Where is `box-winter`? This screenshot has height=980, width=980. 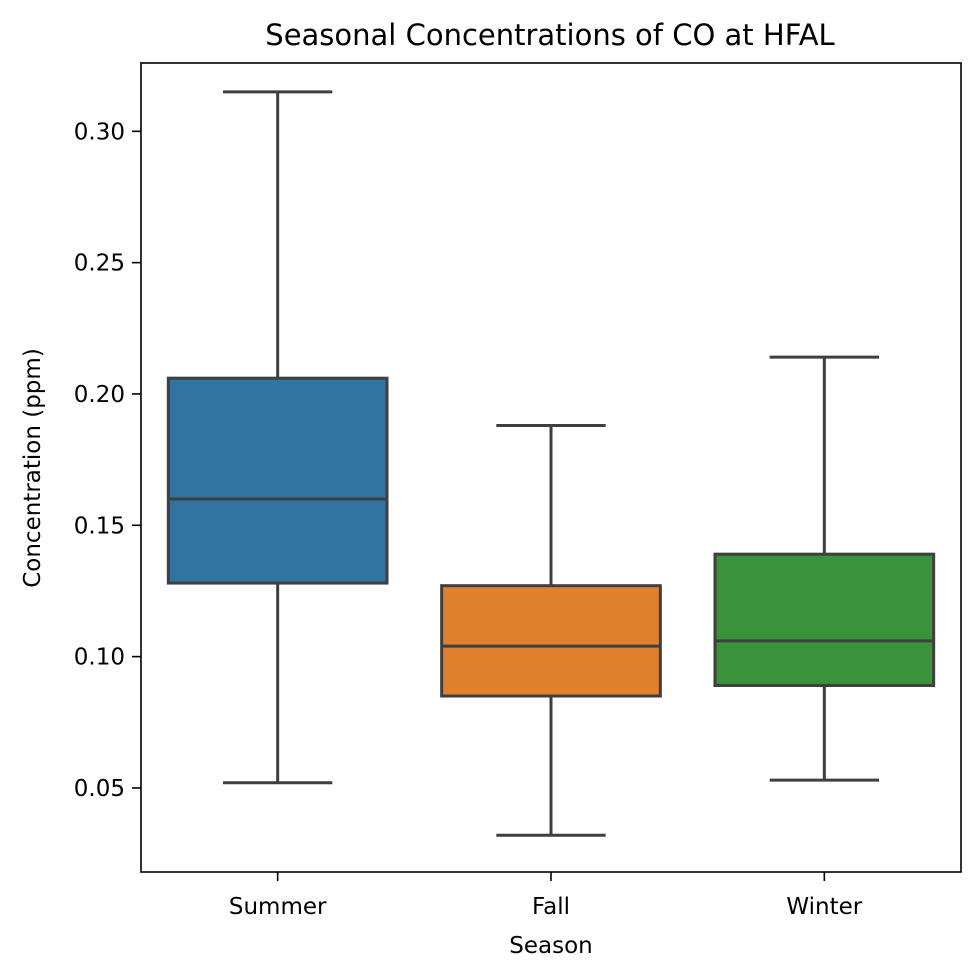 box-winter is located at coordinates (824, 620).